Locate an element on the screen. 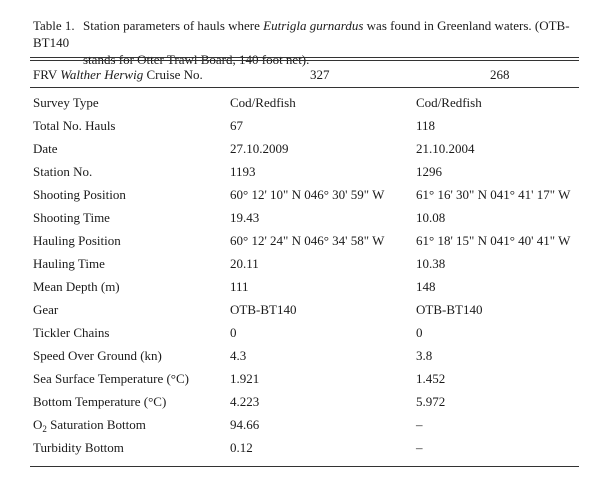  param-name: Bottom Temperature (°C) is located at coordinates (100, 401).